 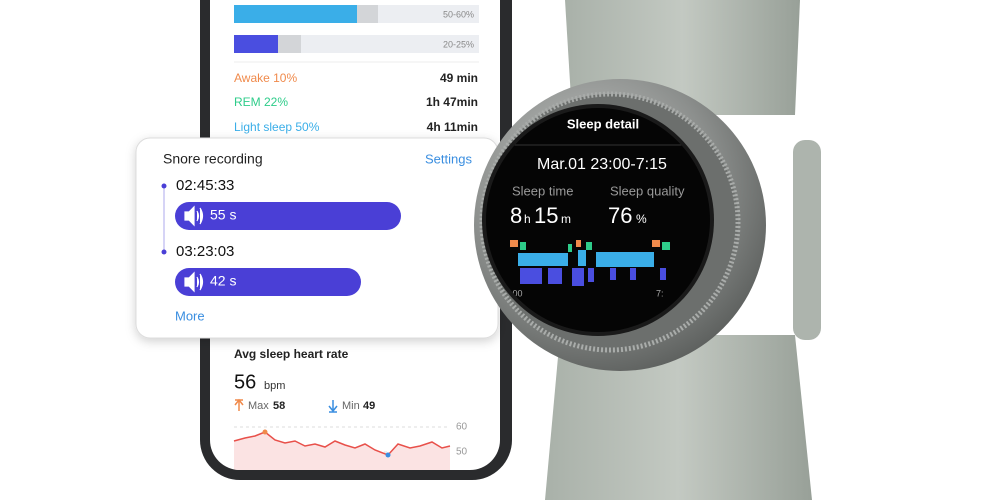 I want to click on heart-rate-unit: bpm, so click(x=274, y=386).